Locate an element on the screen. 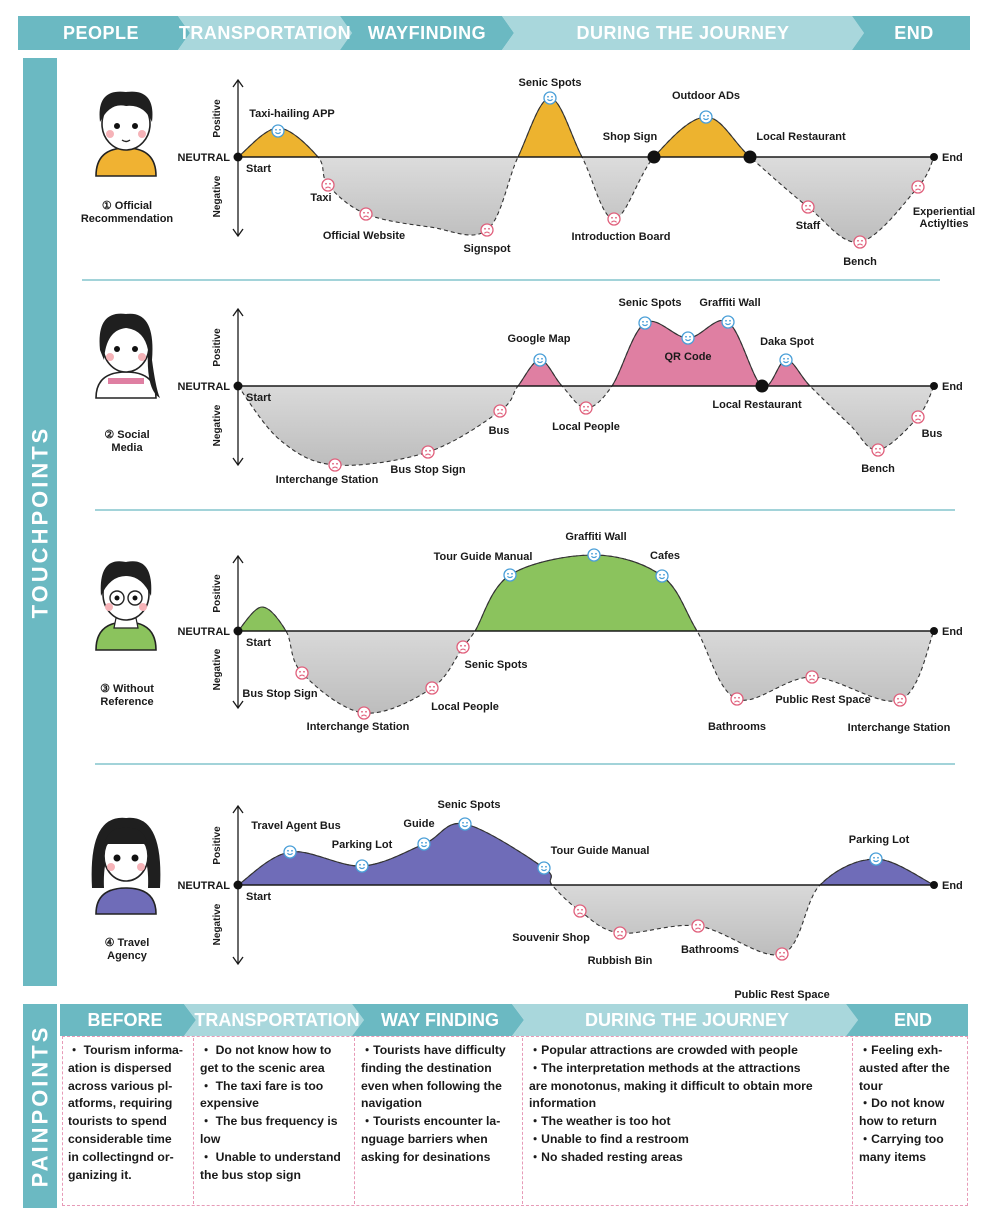 This screenshot has width=998, height=1222. painpoint-header-end: END is located at coordinates (912, 1019).